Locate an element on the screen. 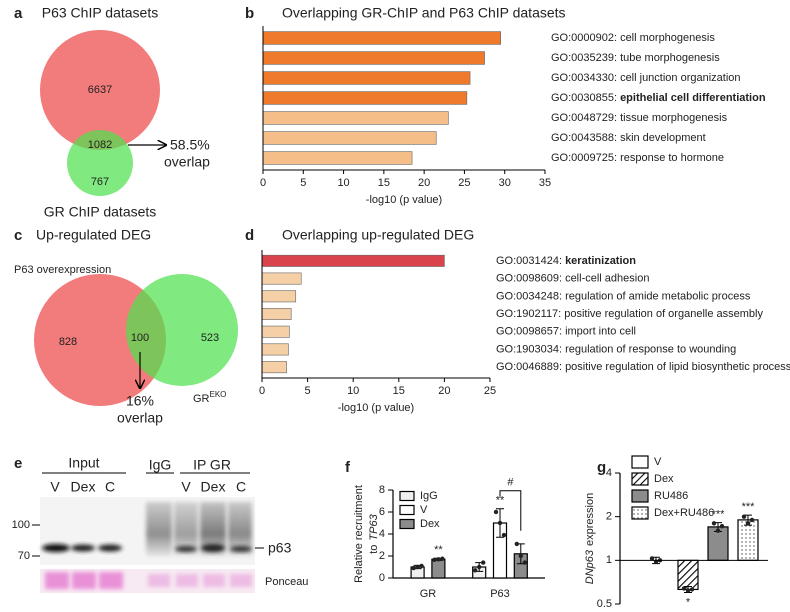  marker-label: 100 is located at coordinates (21, 525).